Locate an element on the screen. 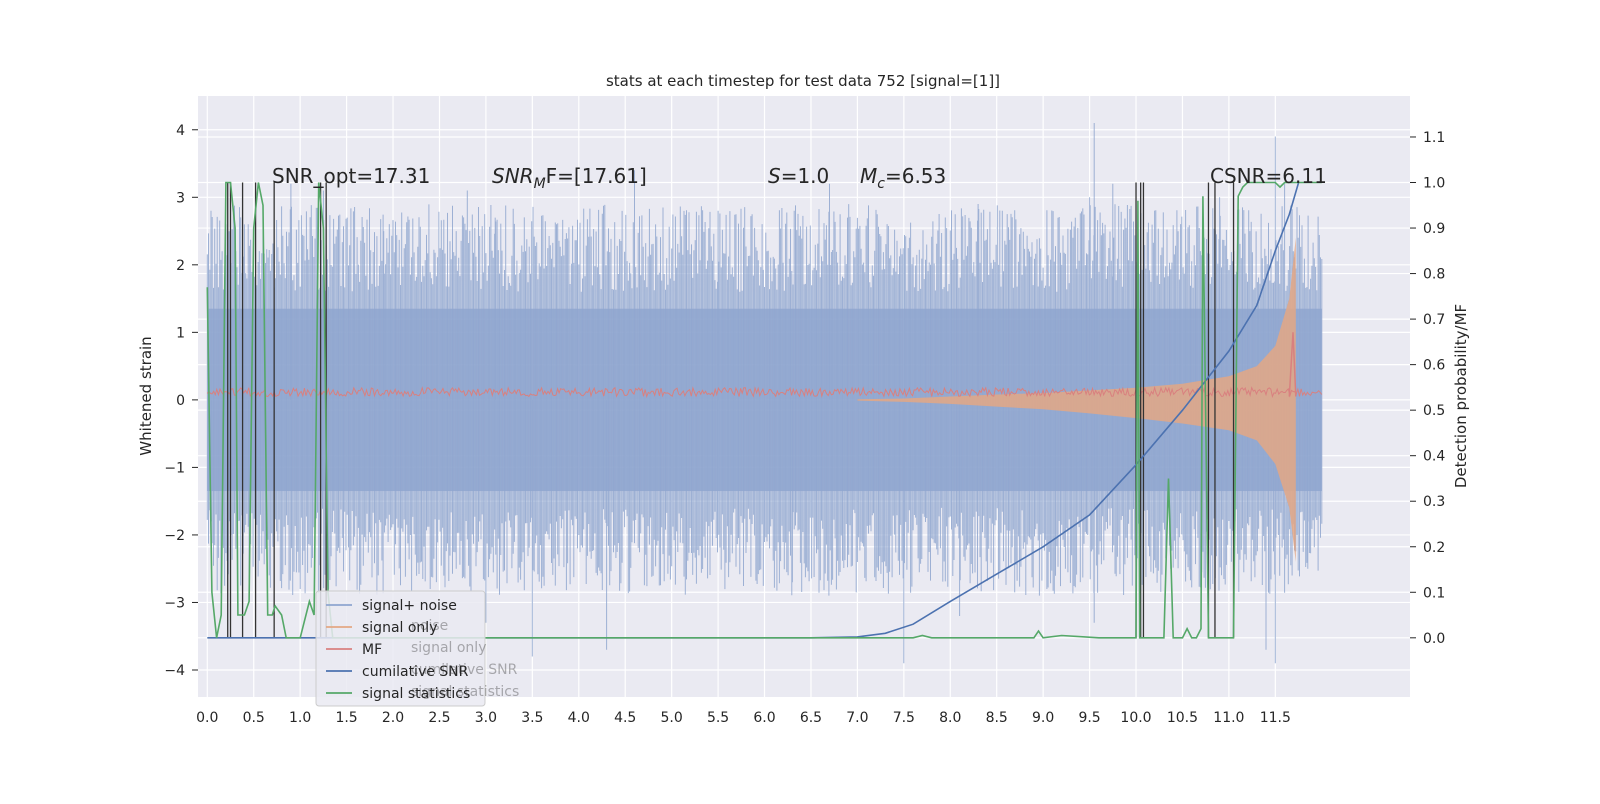 The width and height of the screenshot is (1600, 804). legend-ghost-label: noise is located at coordinates (429, 626).